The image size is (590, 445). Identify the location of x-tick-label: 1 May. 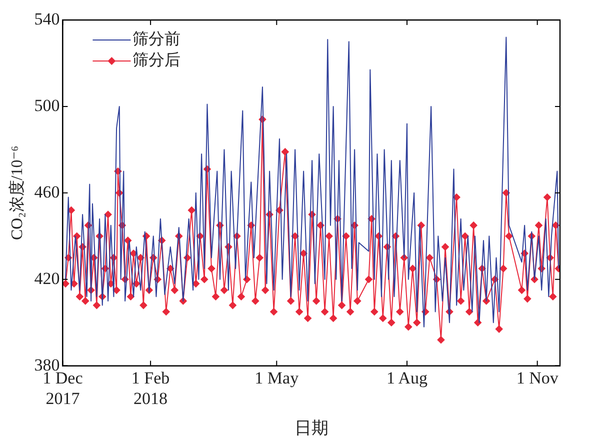
(277, 378).